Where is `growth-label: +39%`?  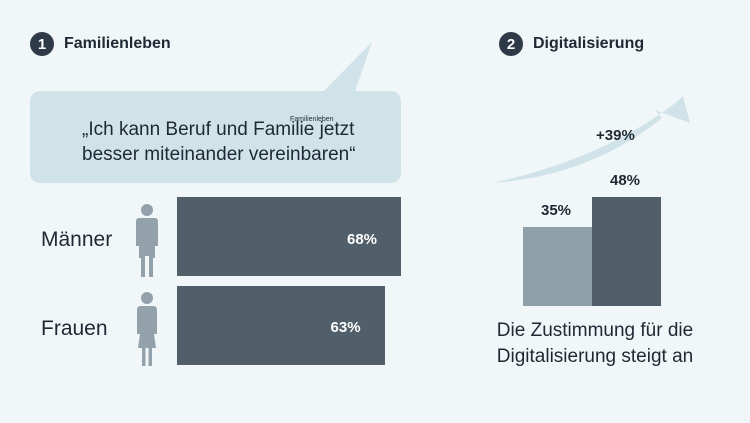
growth-label: +39% is located at coordinates (615, 135).